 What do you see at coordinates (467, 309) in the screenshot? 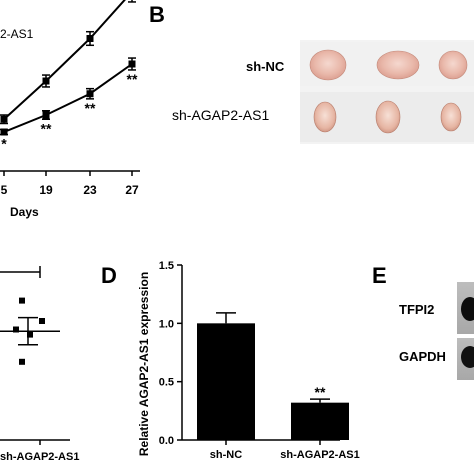
I see `blot-band-tfpi2` at bounding box center [467, 309].